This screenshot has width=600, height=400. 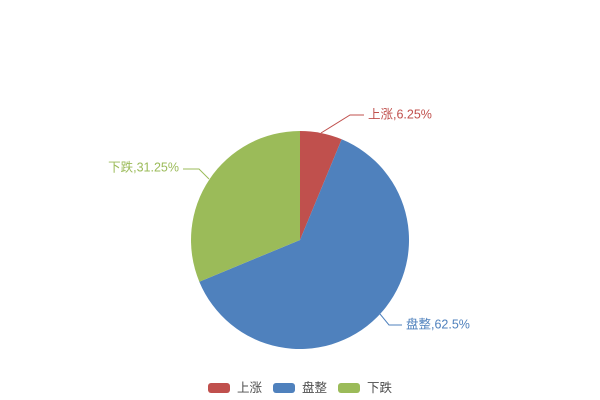 I want to click on legend: 上涨 盘整 下跌, so click(x=300, y=387).